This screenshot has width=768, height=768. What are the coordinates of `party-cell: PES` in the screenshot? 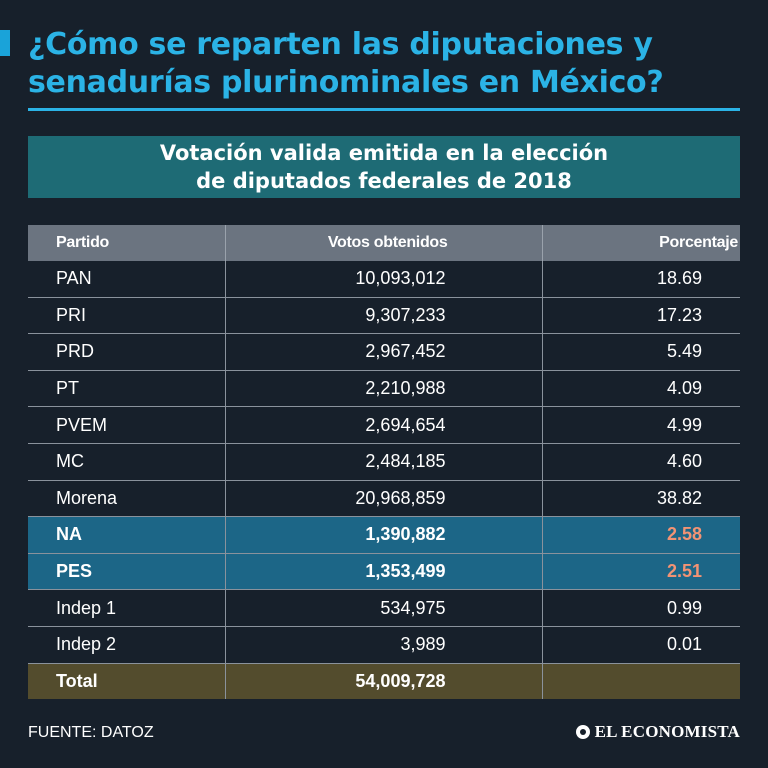 It's located at (126, 572).